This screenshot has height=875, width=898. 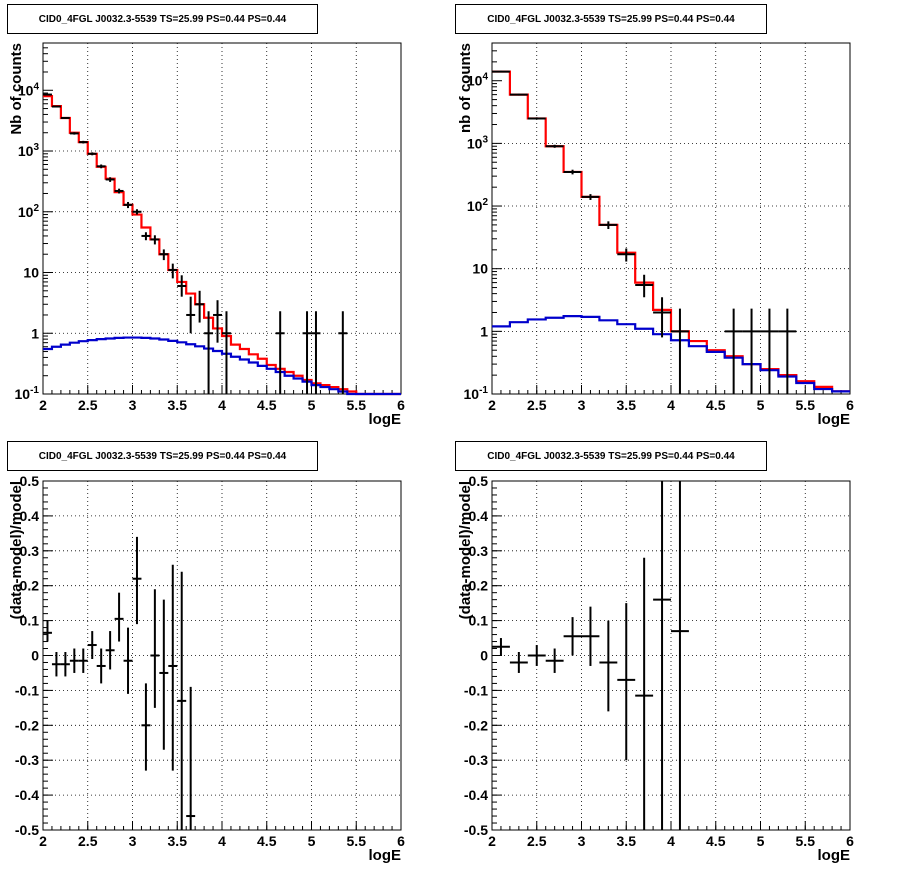 I want to click on background-histogram, so click(x=222, y=366).